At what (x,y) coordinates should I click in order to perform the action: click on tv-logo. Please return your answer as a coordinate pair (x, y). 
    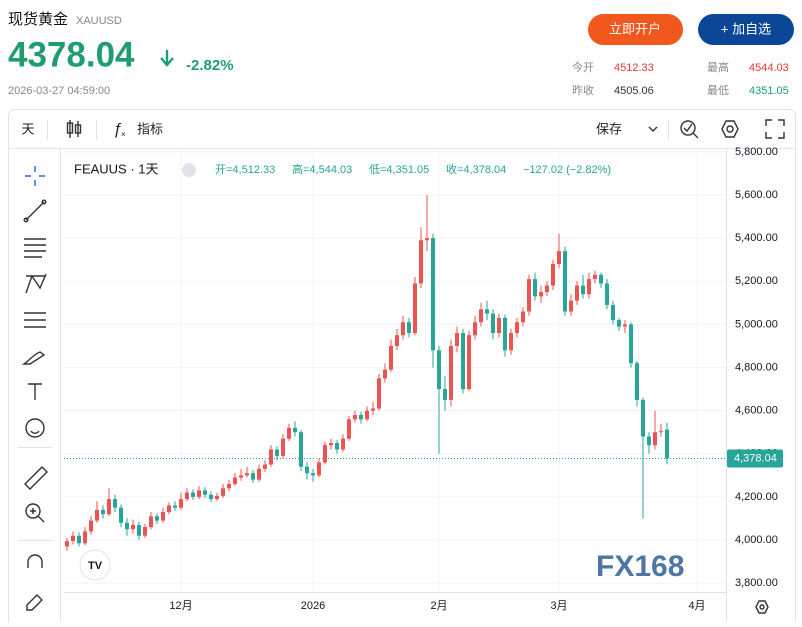
    Looking at the image, I should click on (95, 565).